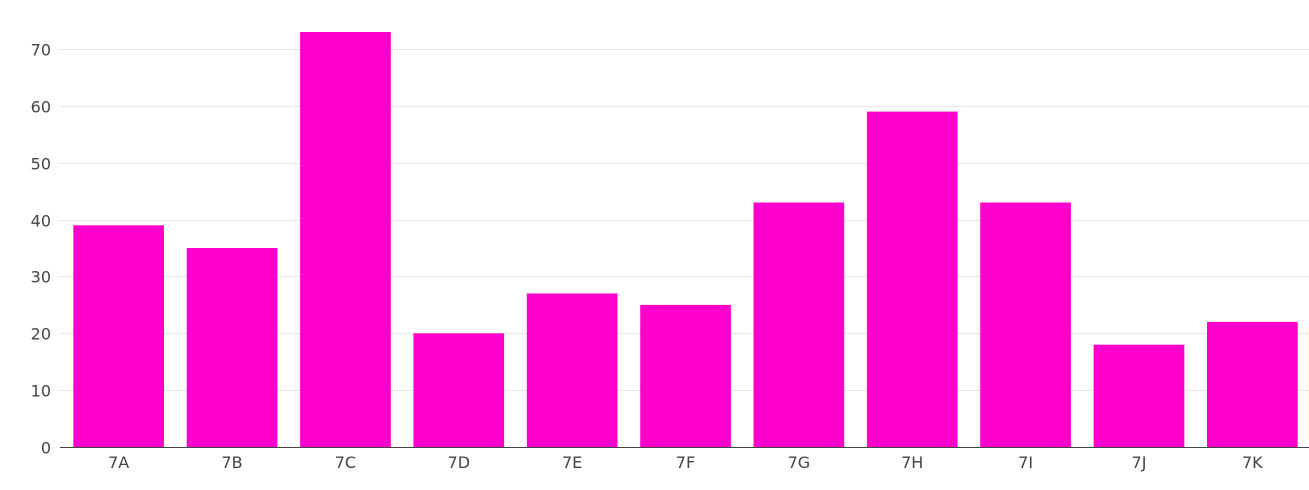 The width and height of the screenshot is (1309, 490). Describe the element at coordinates (41, 221) in the screenshot. I see `y-tick-label: 40` at that location.